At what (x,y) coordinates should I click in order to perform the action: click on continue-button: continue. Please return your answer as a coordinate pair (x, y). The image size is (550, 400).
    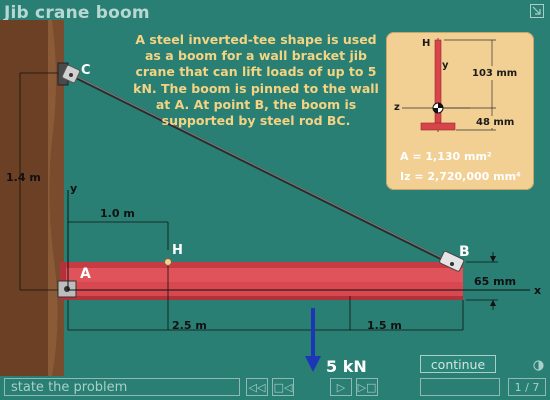
    Looking at the image, I should click on (458, 364).